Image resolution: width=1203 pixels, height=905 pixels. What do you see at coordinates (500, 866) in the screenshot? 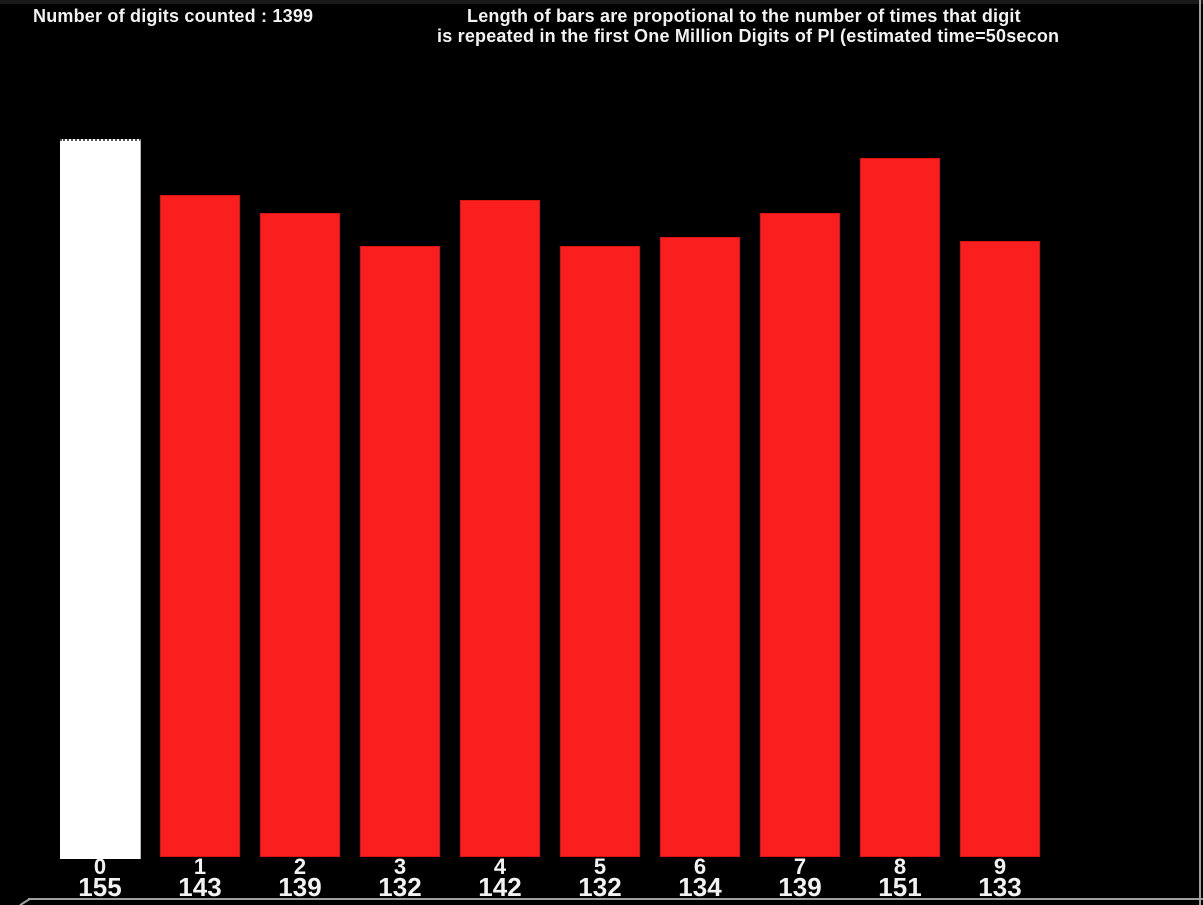
I see `bar-digit-label-4: 4` at bounding box center [500, 866].